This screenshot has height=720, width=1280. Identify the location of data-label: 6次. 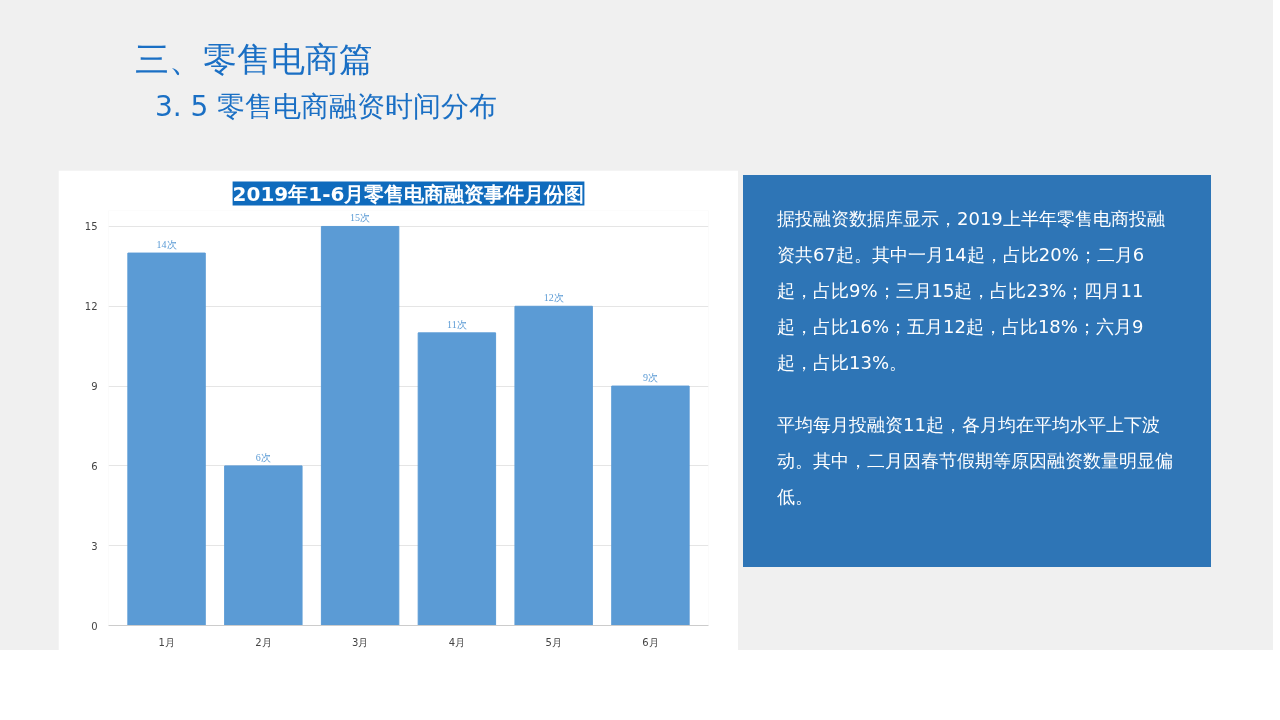
(263, 457).